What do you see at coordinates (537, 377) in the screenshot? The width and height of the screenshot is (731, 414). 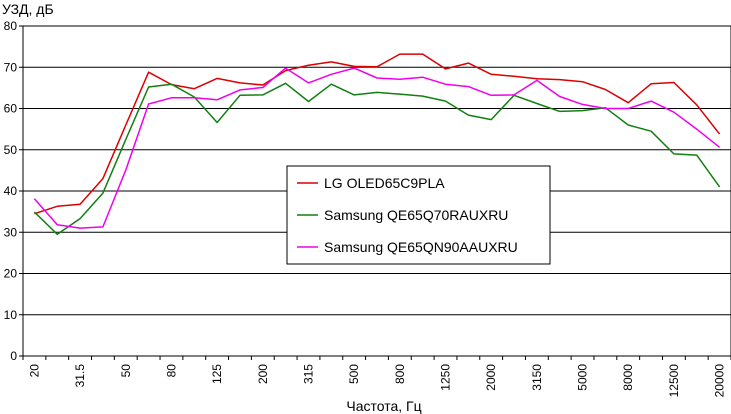 I see `x-tick-label: 3150` at bounding box center [537, 377].